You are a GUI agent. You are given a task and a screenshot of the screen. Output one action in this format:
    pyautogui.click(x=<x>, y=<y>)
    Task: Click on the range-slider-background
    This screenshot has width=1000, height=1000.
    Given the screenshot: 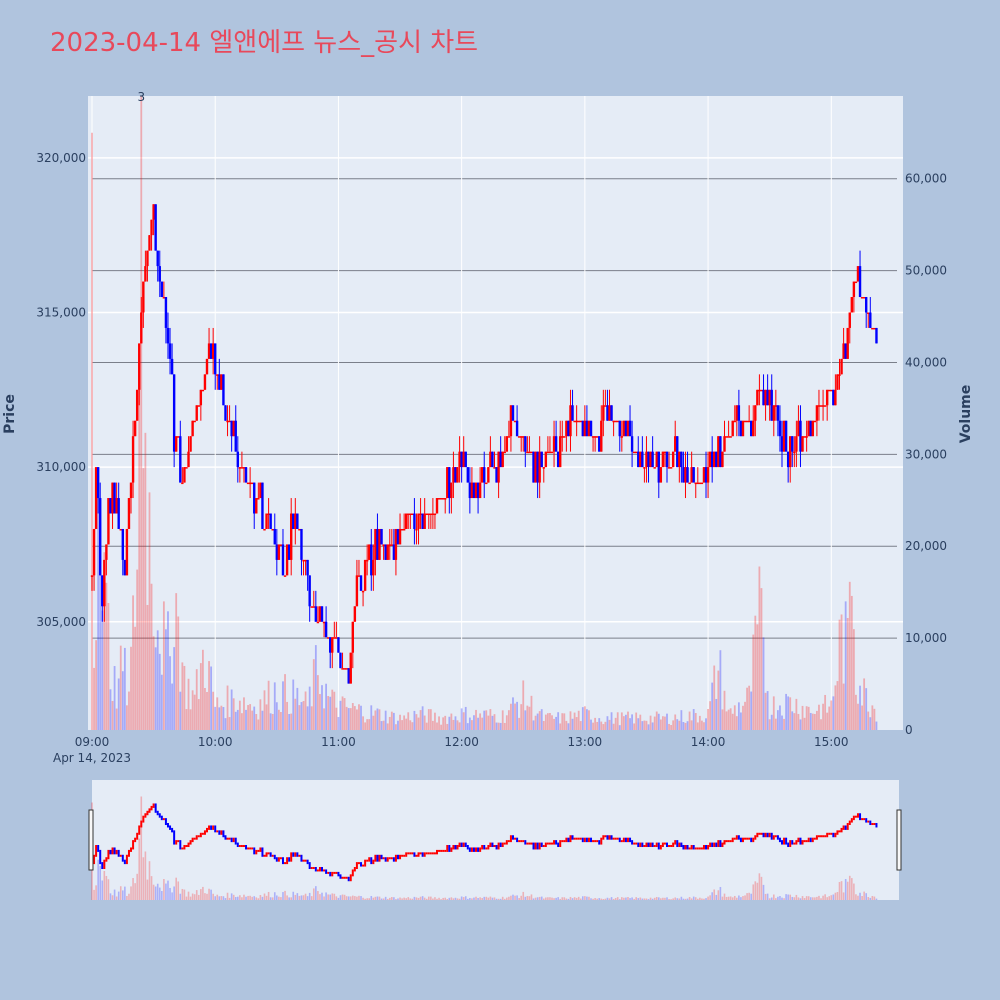 What is the action you would take?
    pyautogui.click(x=495, y=840)
    